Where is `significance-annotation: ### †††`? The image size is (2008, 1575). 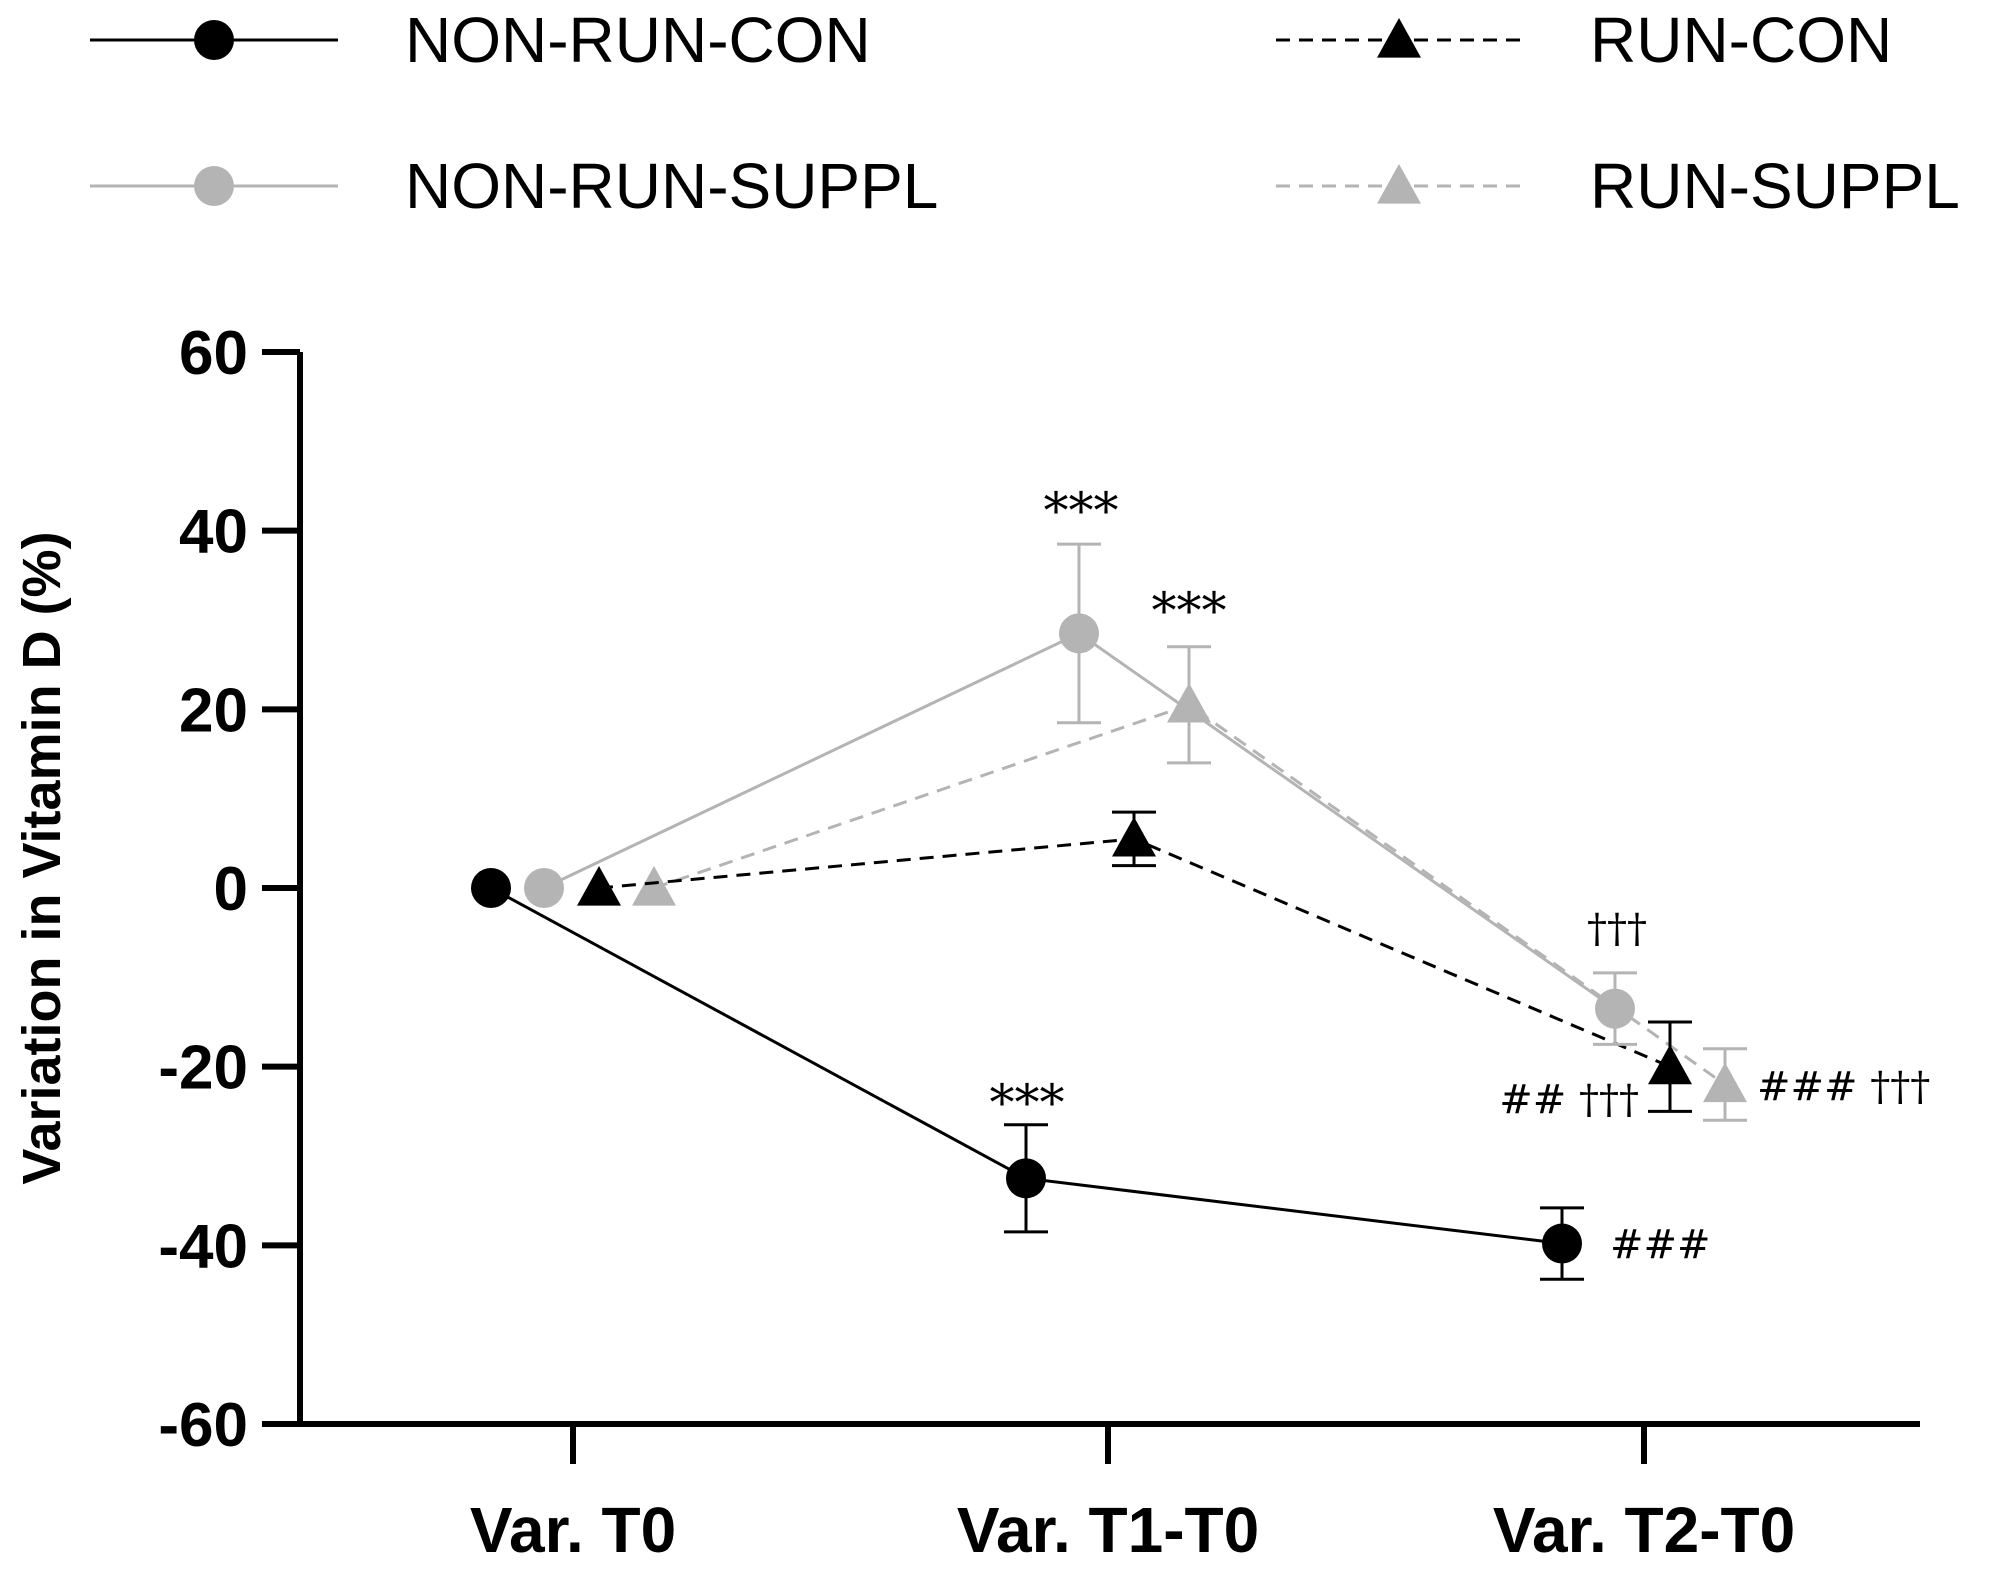 significance-annotation: ### ††† is located at coordinates (1843, 1087).